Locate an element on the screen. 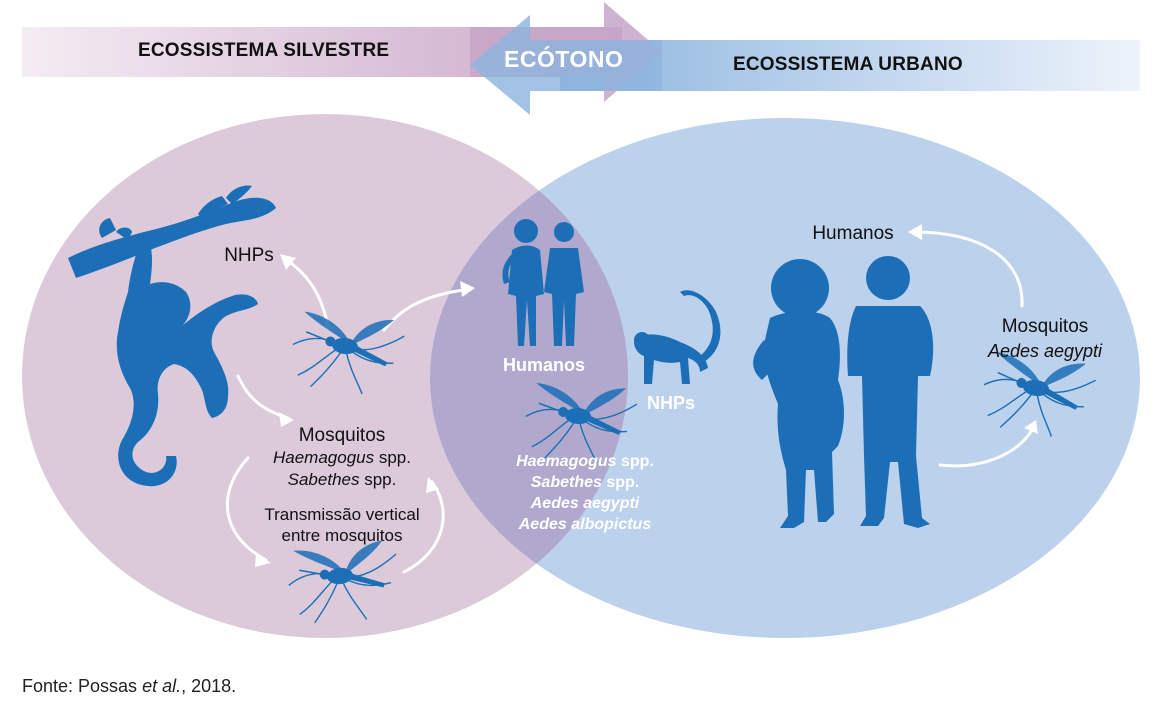 This screenshot has height=710, width=1162. ecotone-species-haemagogus: Haemagogus spp. is located at coordinates (585, 461).